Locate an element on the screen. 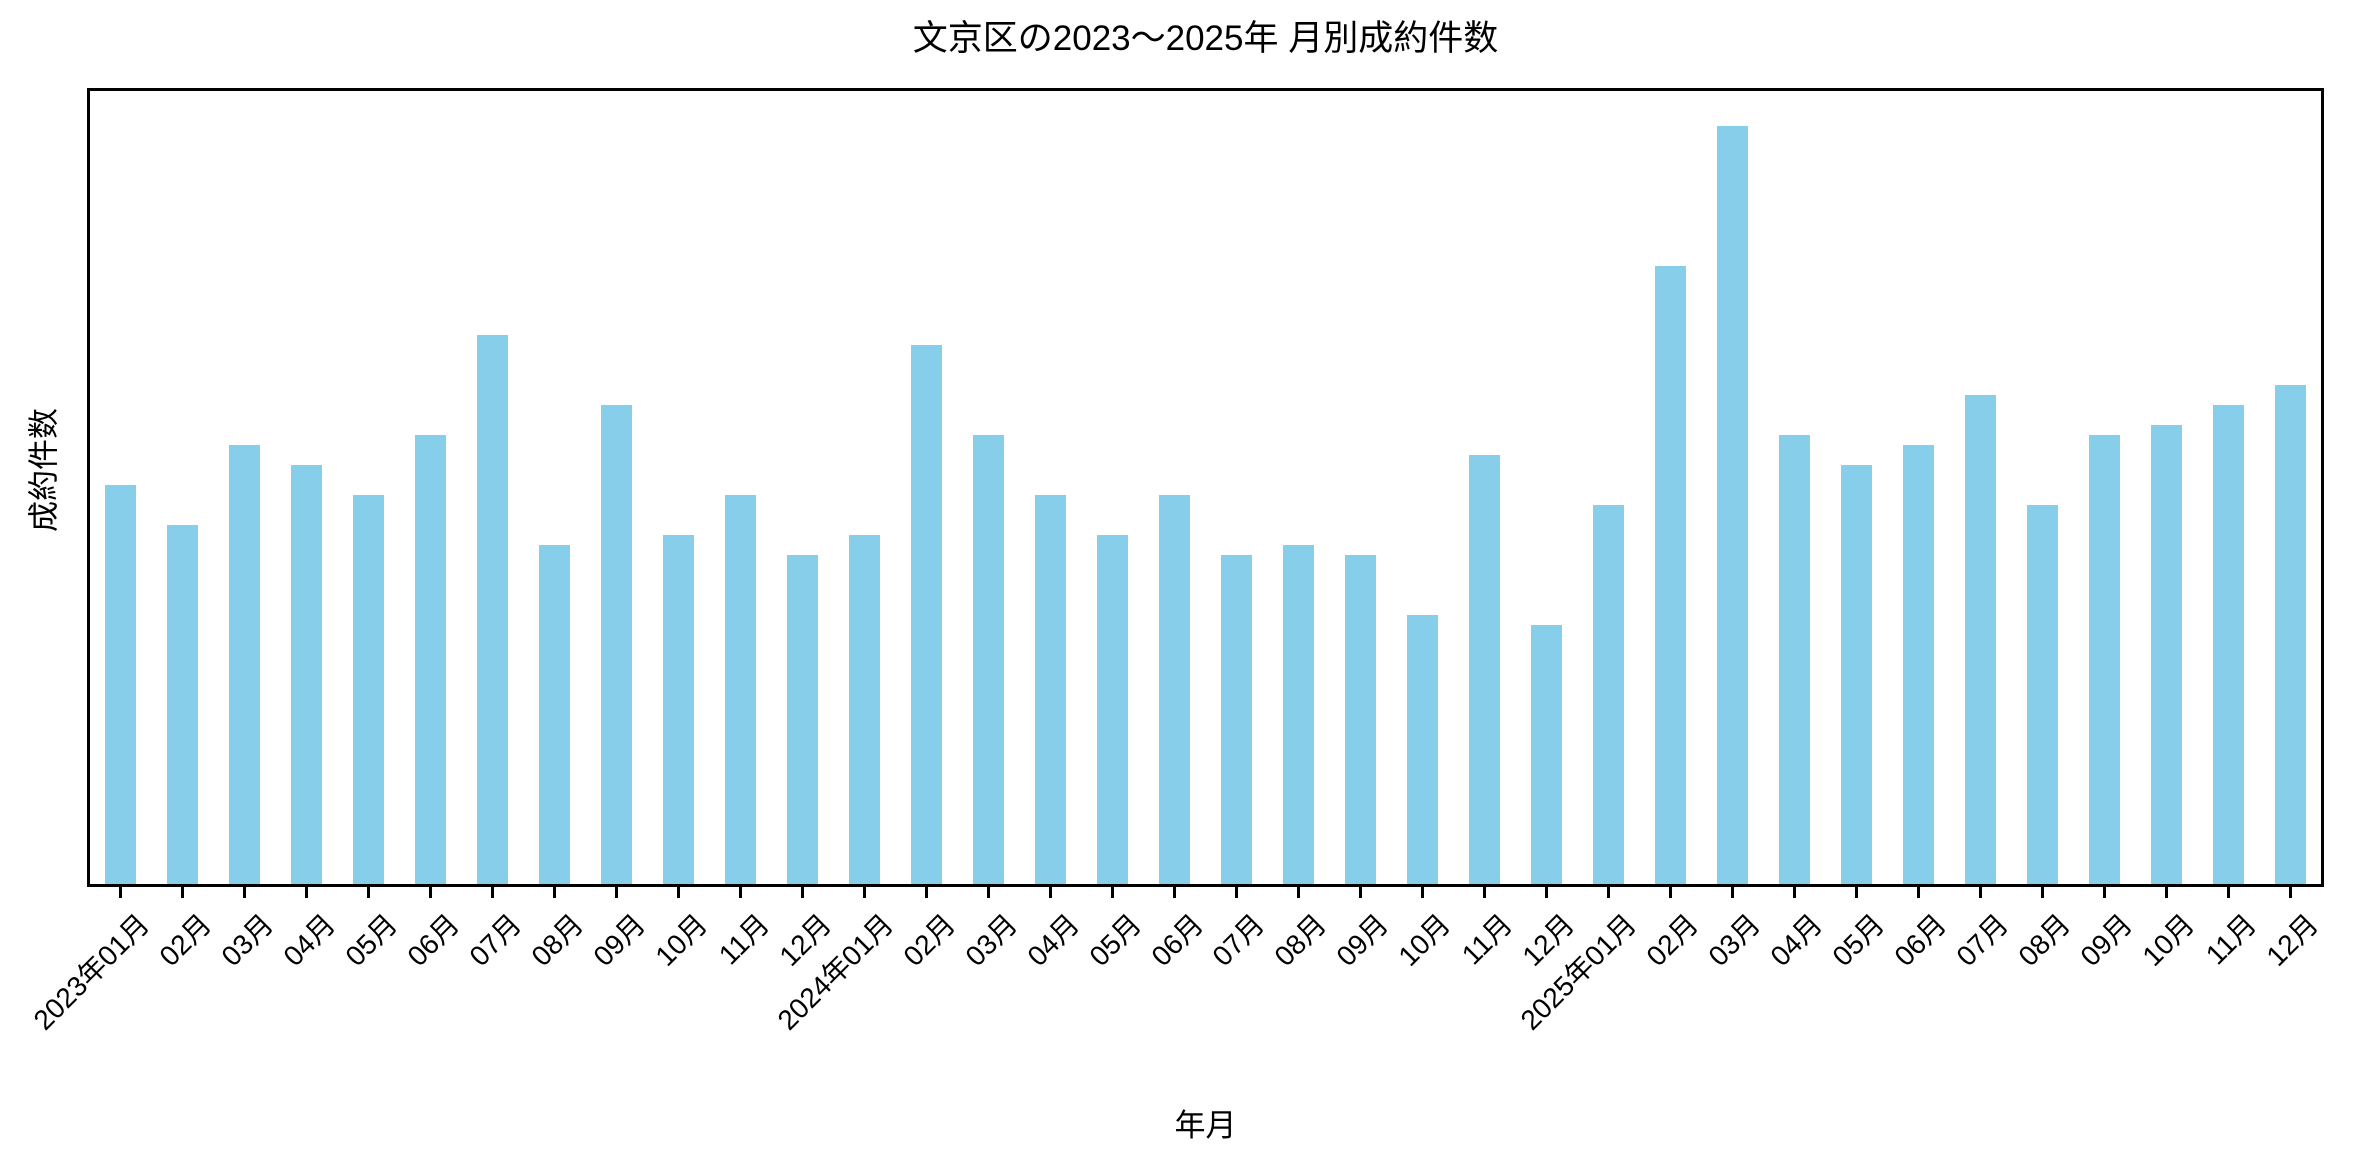 The width and height of the screenshot is (2366, 1175). x-tick-label: 12月 is located at coordinates (2292, 940).